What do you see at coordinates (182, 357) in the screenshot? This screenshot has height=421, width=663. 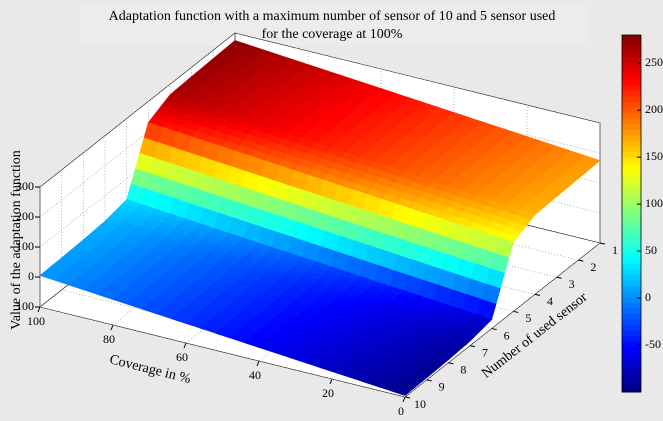 I see `x-tick-label: 60` at bounding box center [182, 357].